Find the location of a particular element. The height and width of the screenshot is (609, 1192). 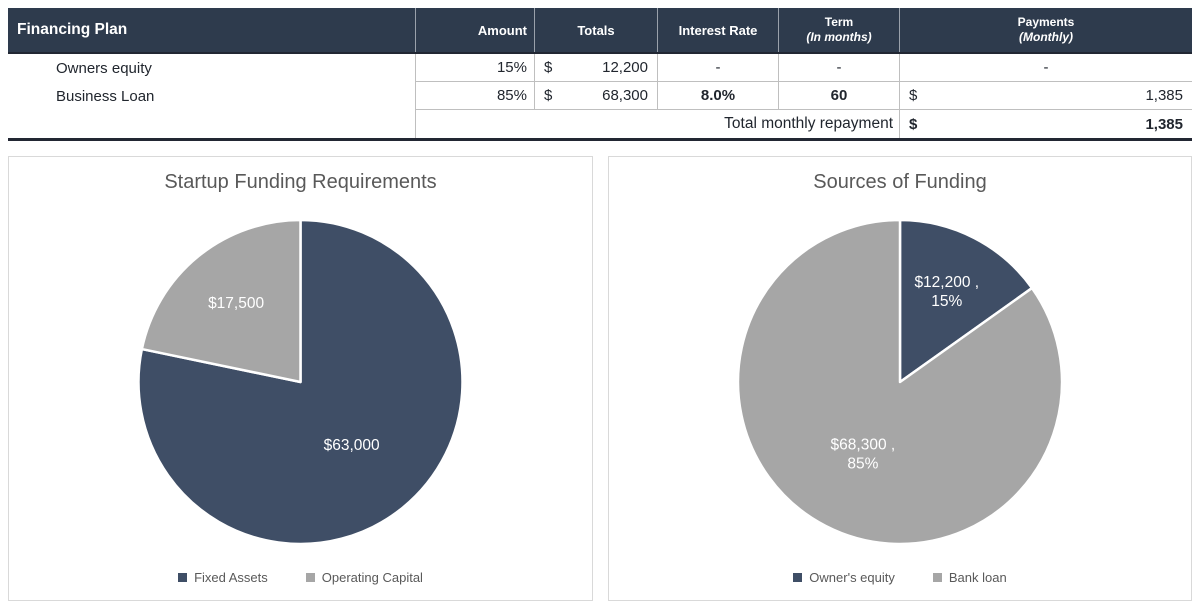

legend-item-bank-loan: Bank loan is located at coordinates (969, 577).